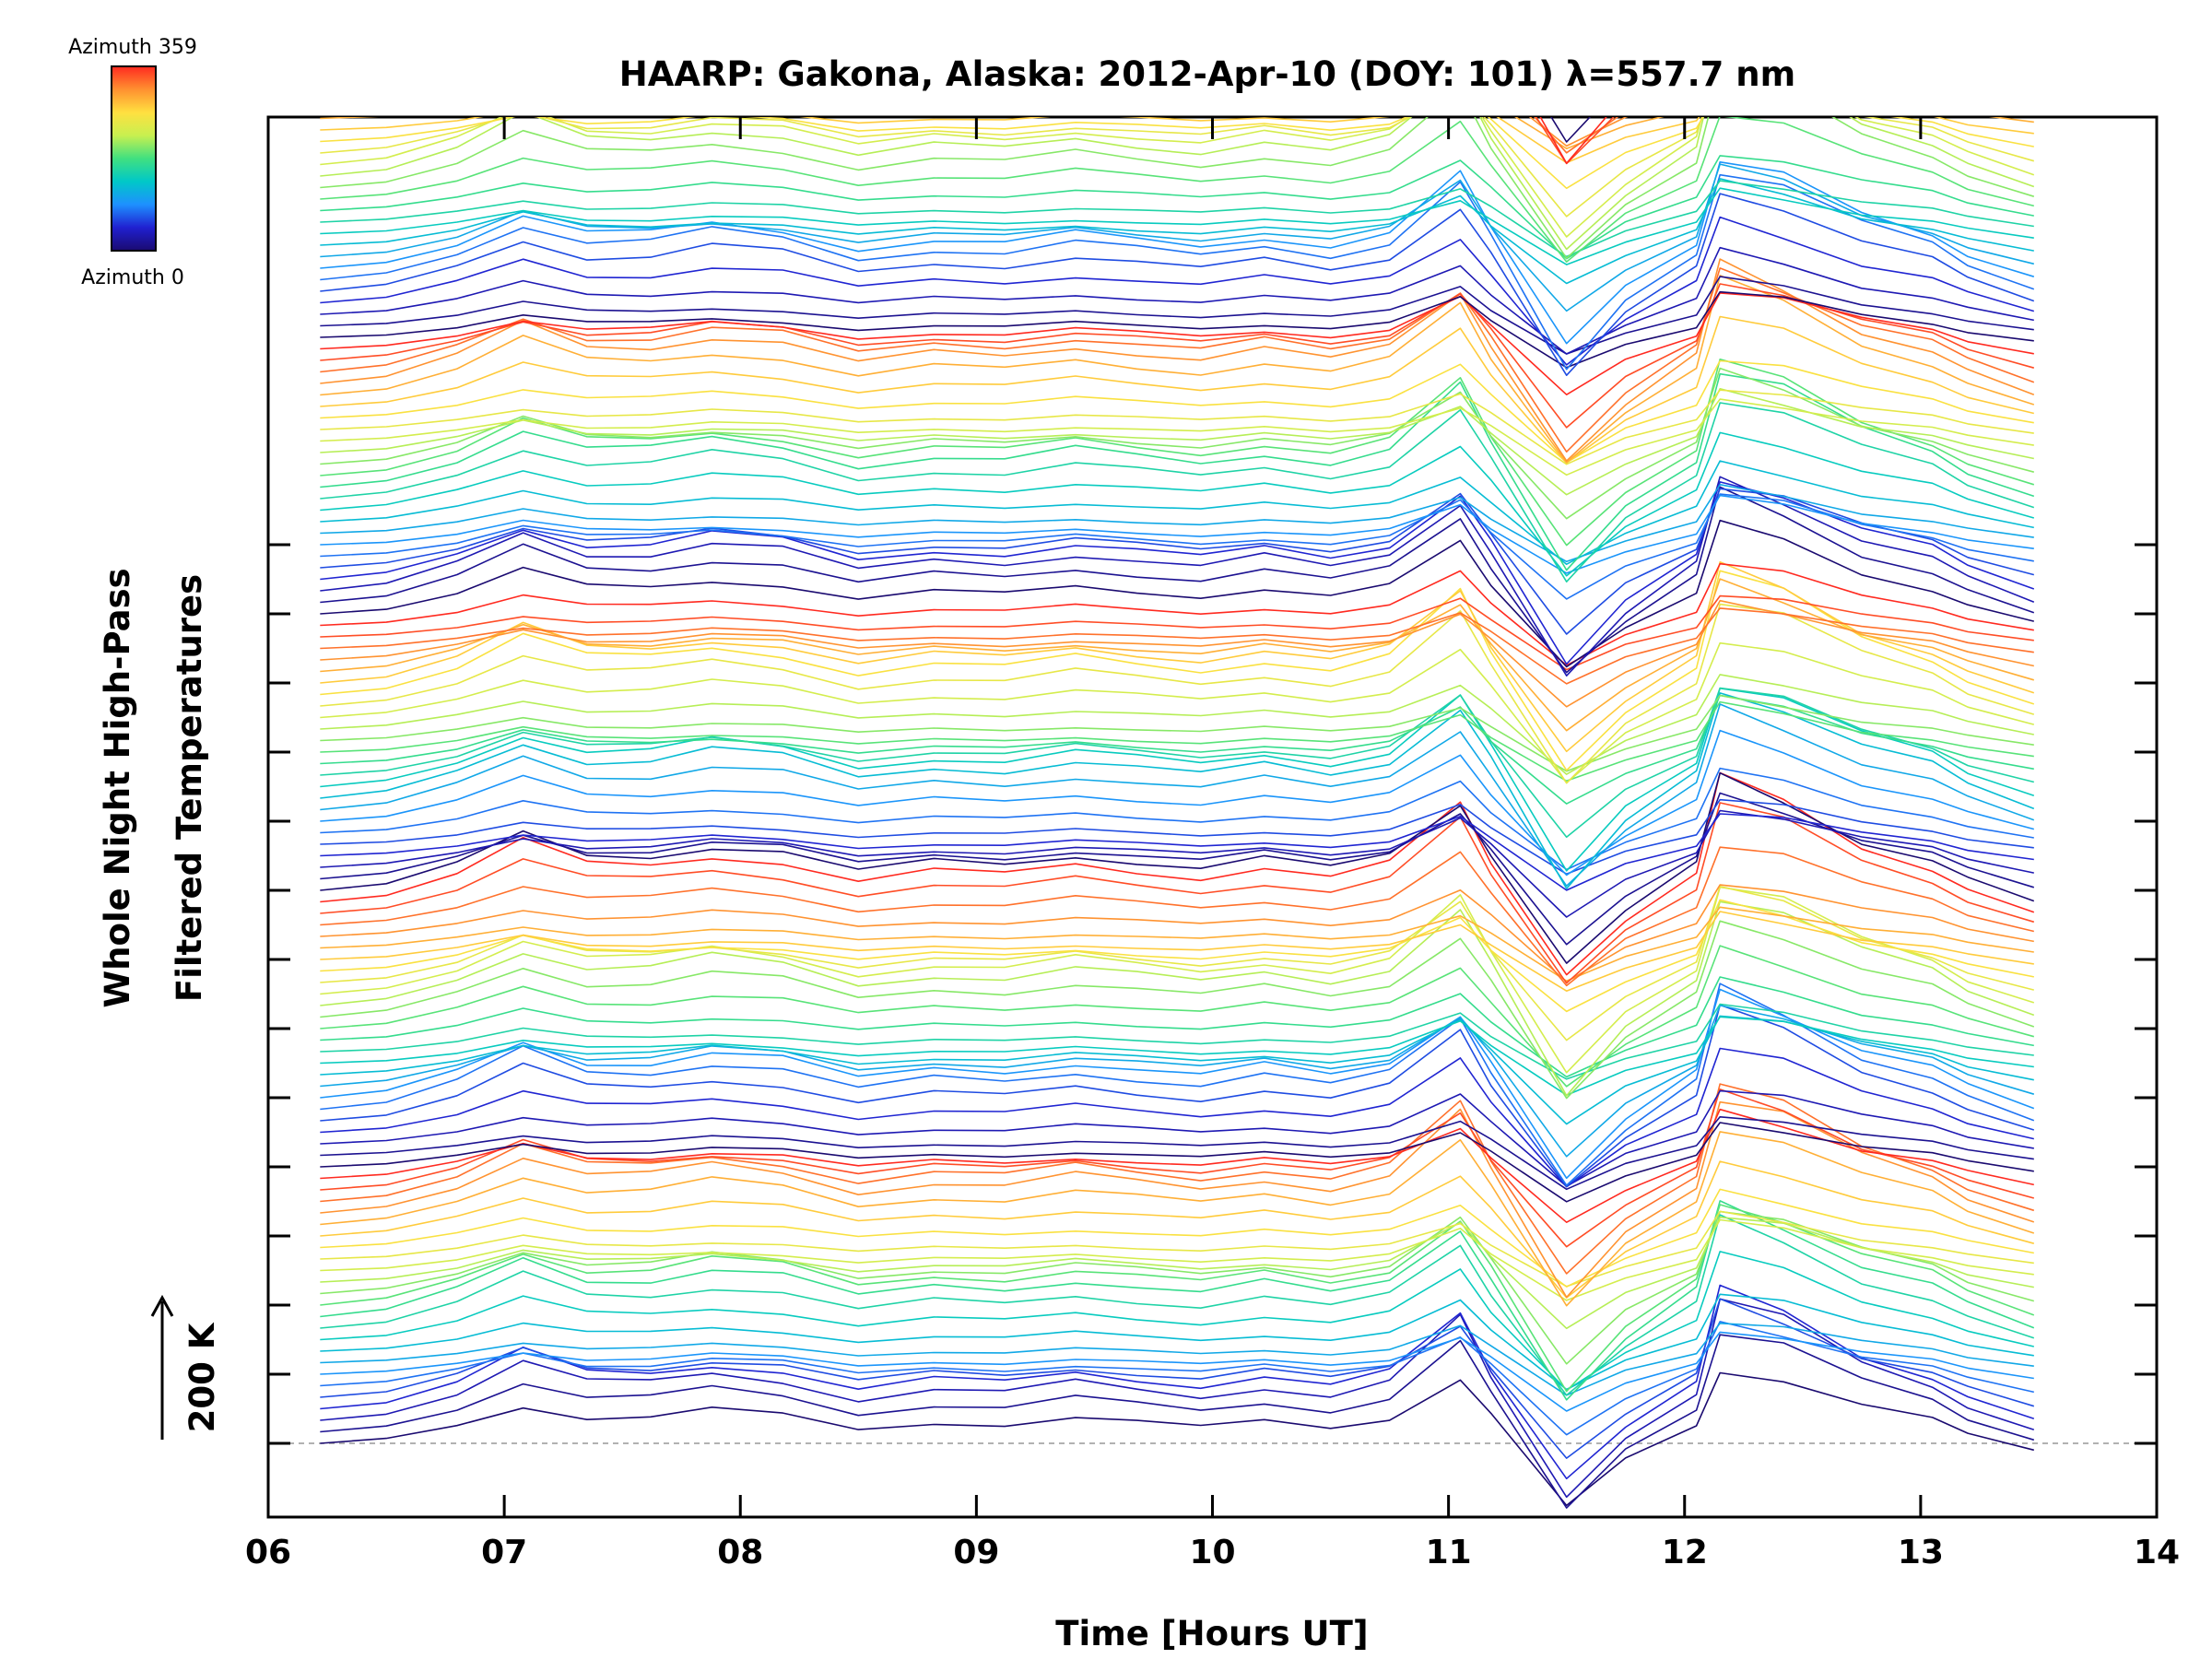 Image resolution: width=2212 pixels, height=1659 pixels. I want to click on x-tick-label: 08, so click(740, 1552).